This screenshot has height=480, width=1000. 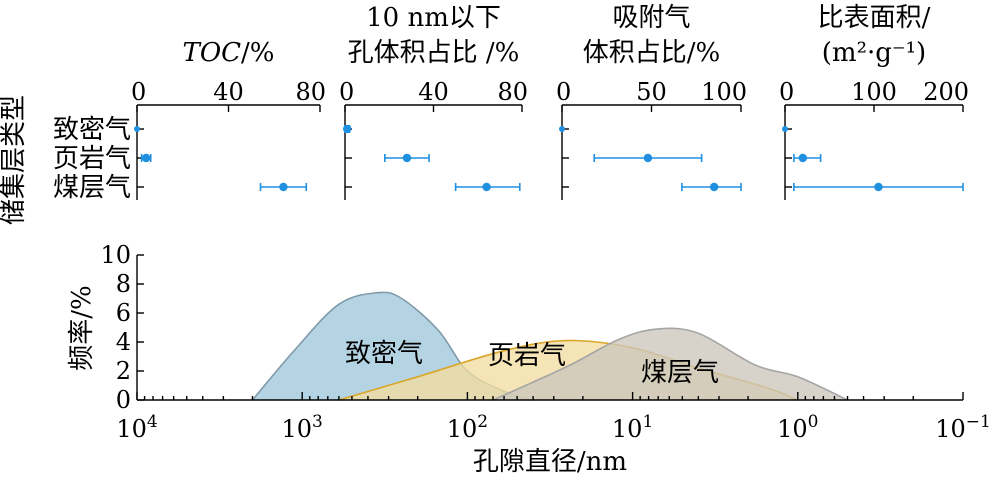 I want to click on category-label-3: 煤层气, so click(x=92, y=188).